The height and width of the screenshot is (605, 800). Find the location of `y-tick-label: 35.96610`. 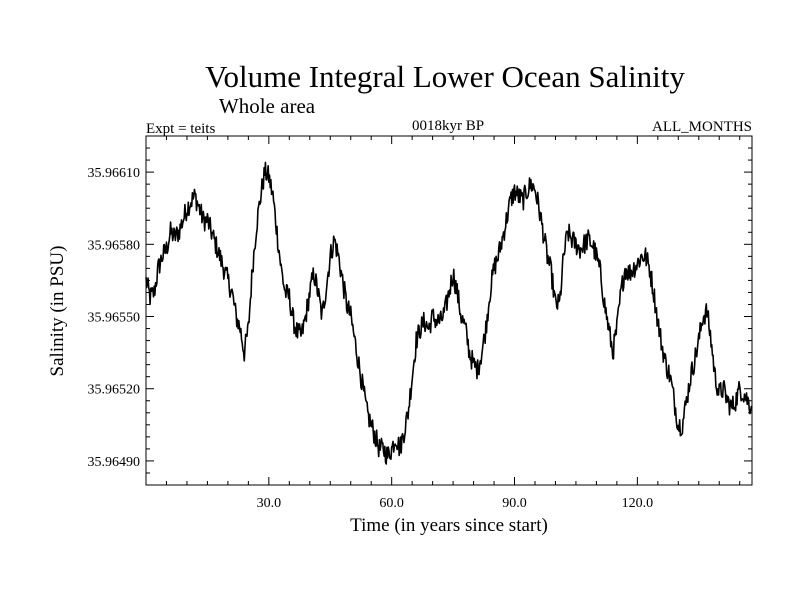

y-tick-label: 35.96610 is located at coordinates (114, 173).